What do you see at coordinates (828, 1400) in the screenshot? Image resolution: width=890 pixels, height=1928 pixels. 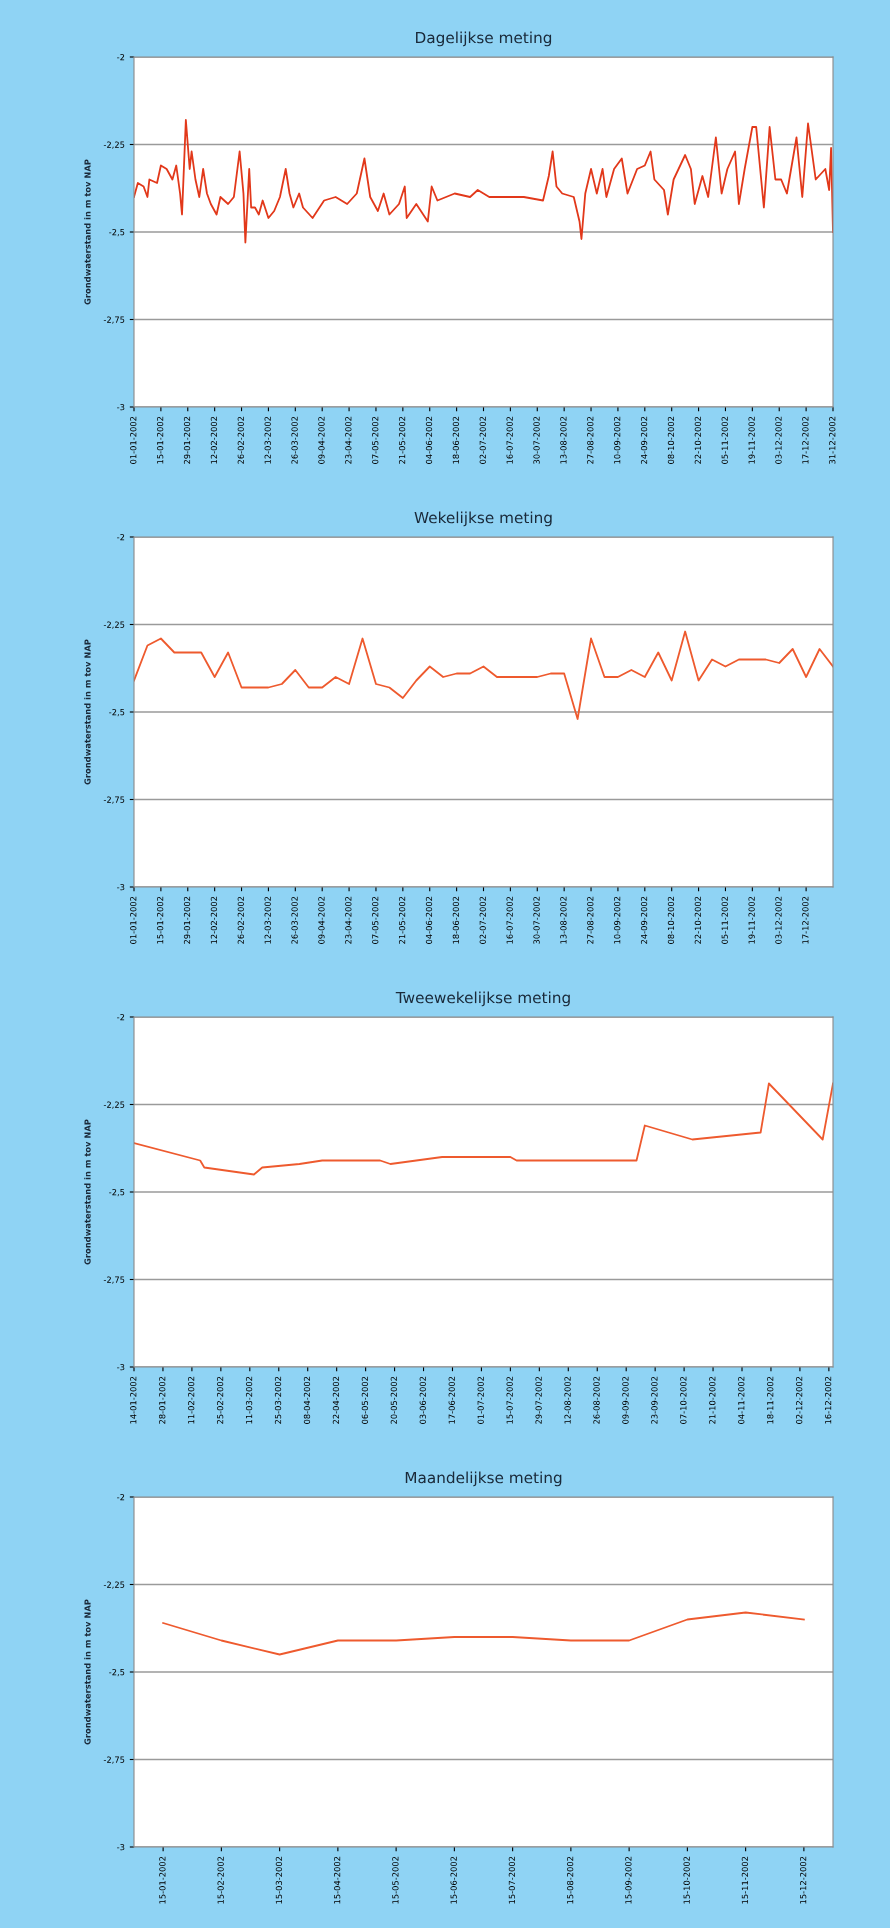 I see `x-tick-label: 16-12-2002` at bounding box center [828, 1400].